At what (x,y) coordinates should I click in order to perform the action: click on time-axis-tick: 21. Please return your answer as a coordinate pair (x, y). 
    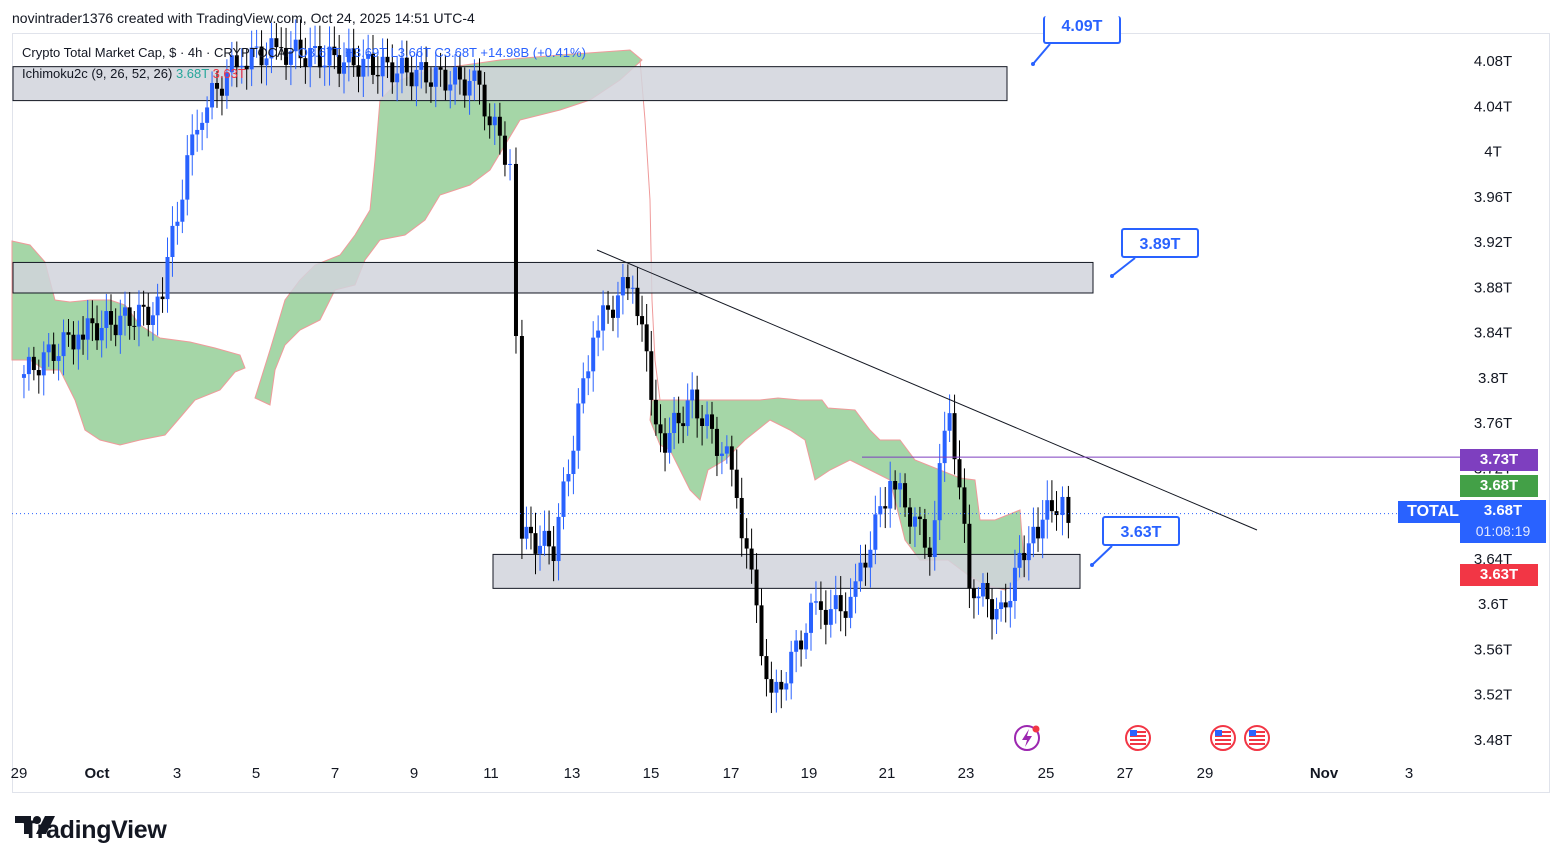
    Looking at the image, I should click on (887, 773).